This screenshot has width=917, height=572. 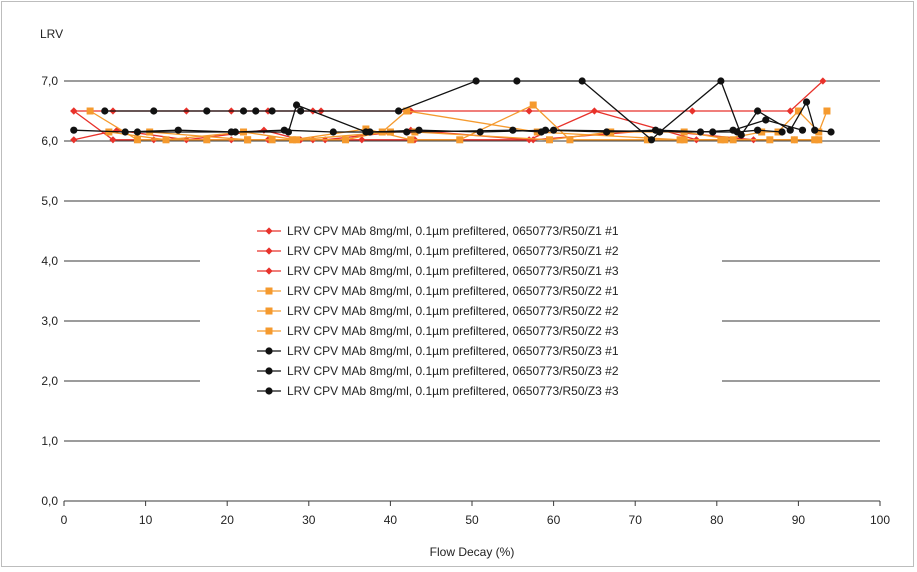 What do you see at coordinates (51, 34) in the screenshot?
I see `y-axis-label: LRV` at bounding box center [51, 34].